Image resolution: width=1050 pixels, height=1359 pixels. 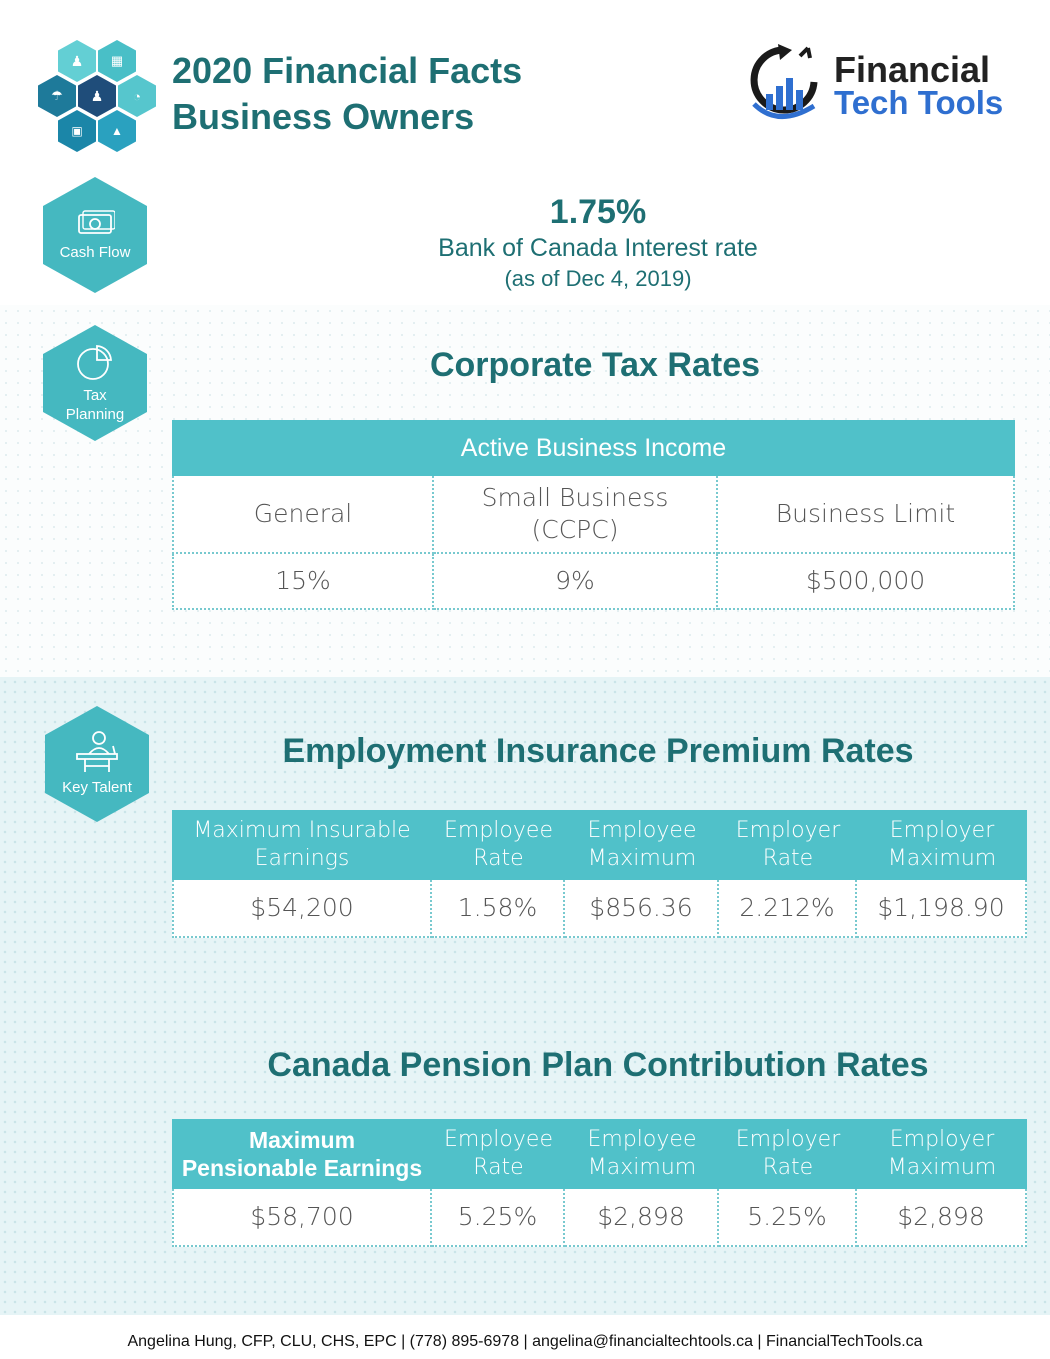 What do you see at coordinates (642, 830) in the screenshot?
I see `ei-header-2-l1: Employee` at bounding box center [642, 830].